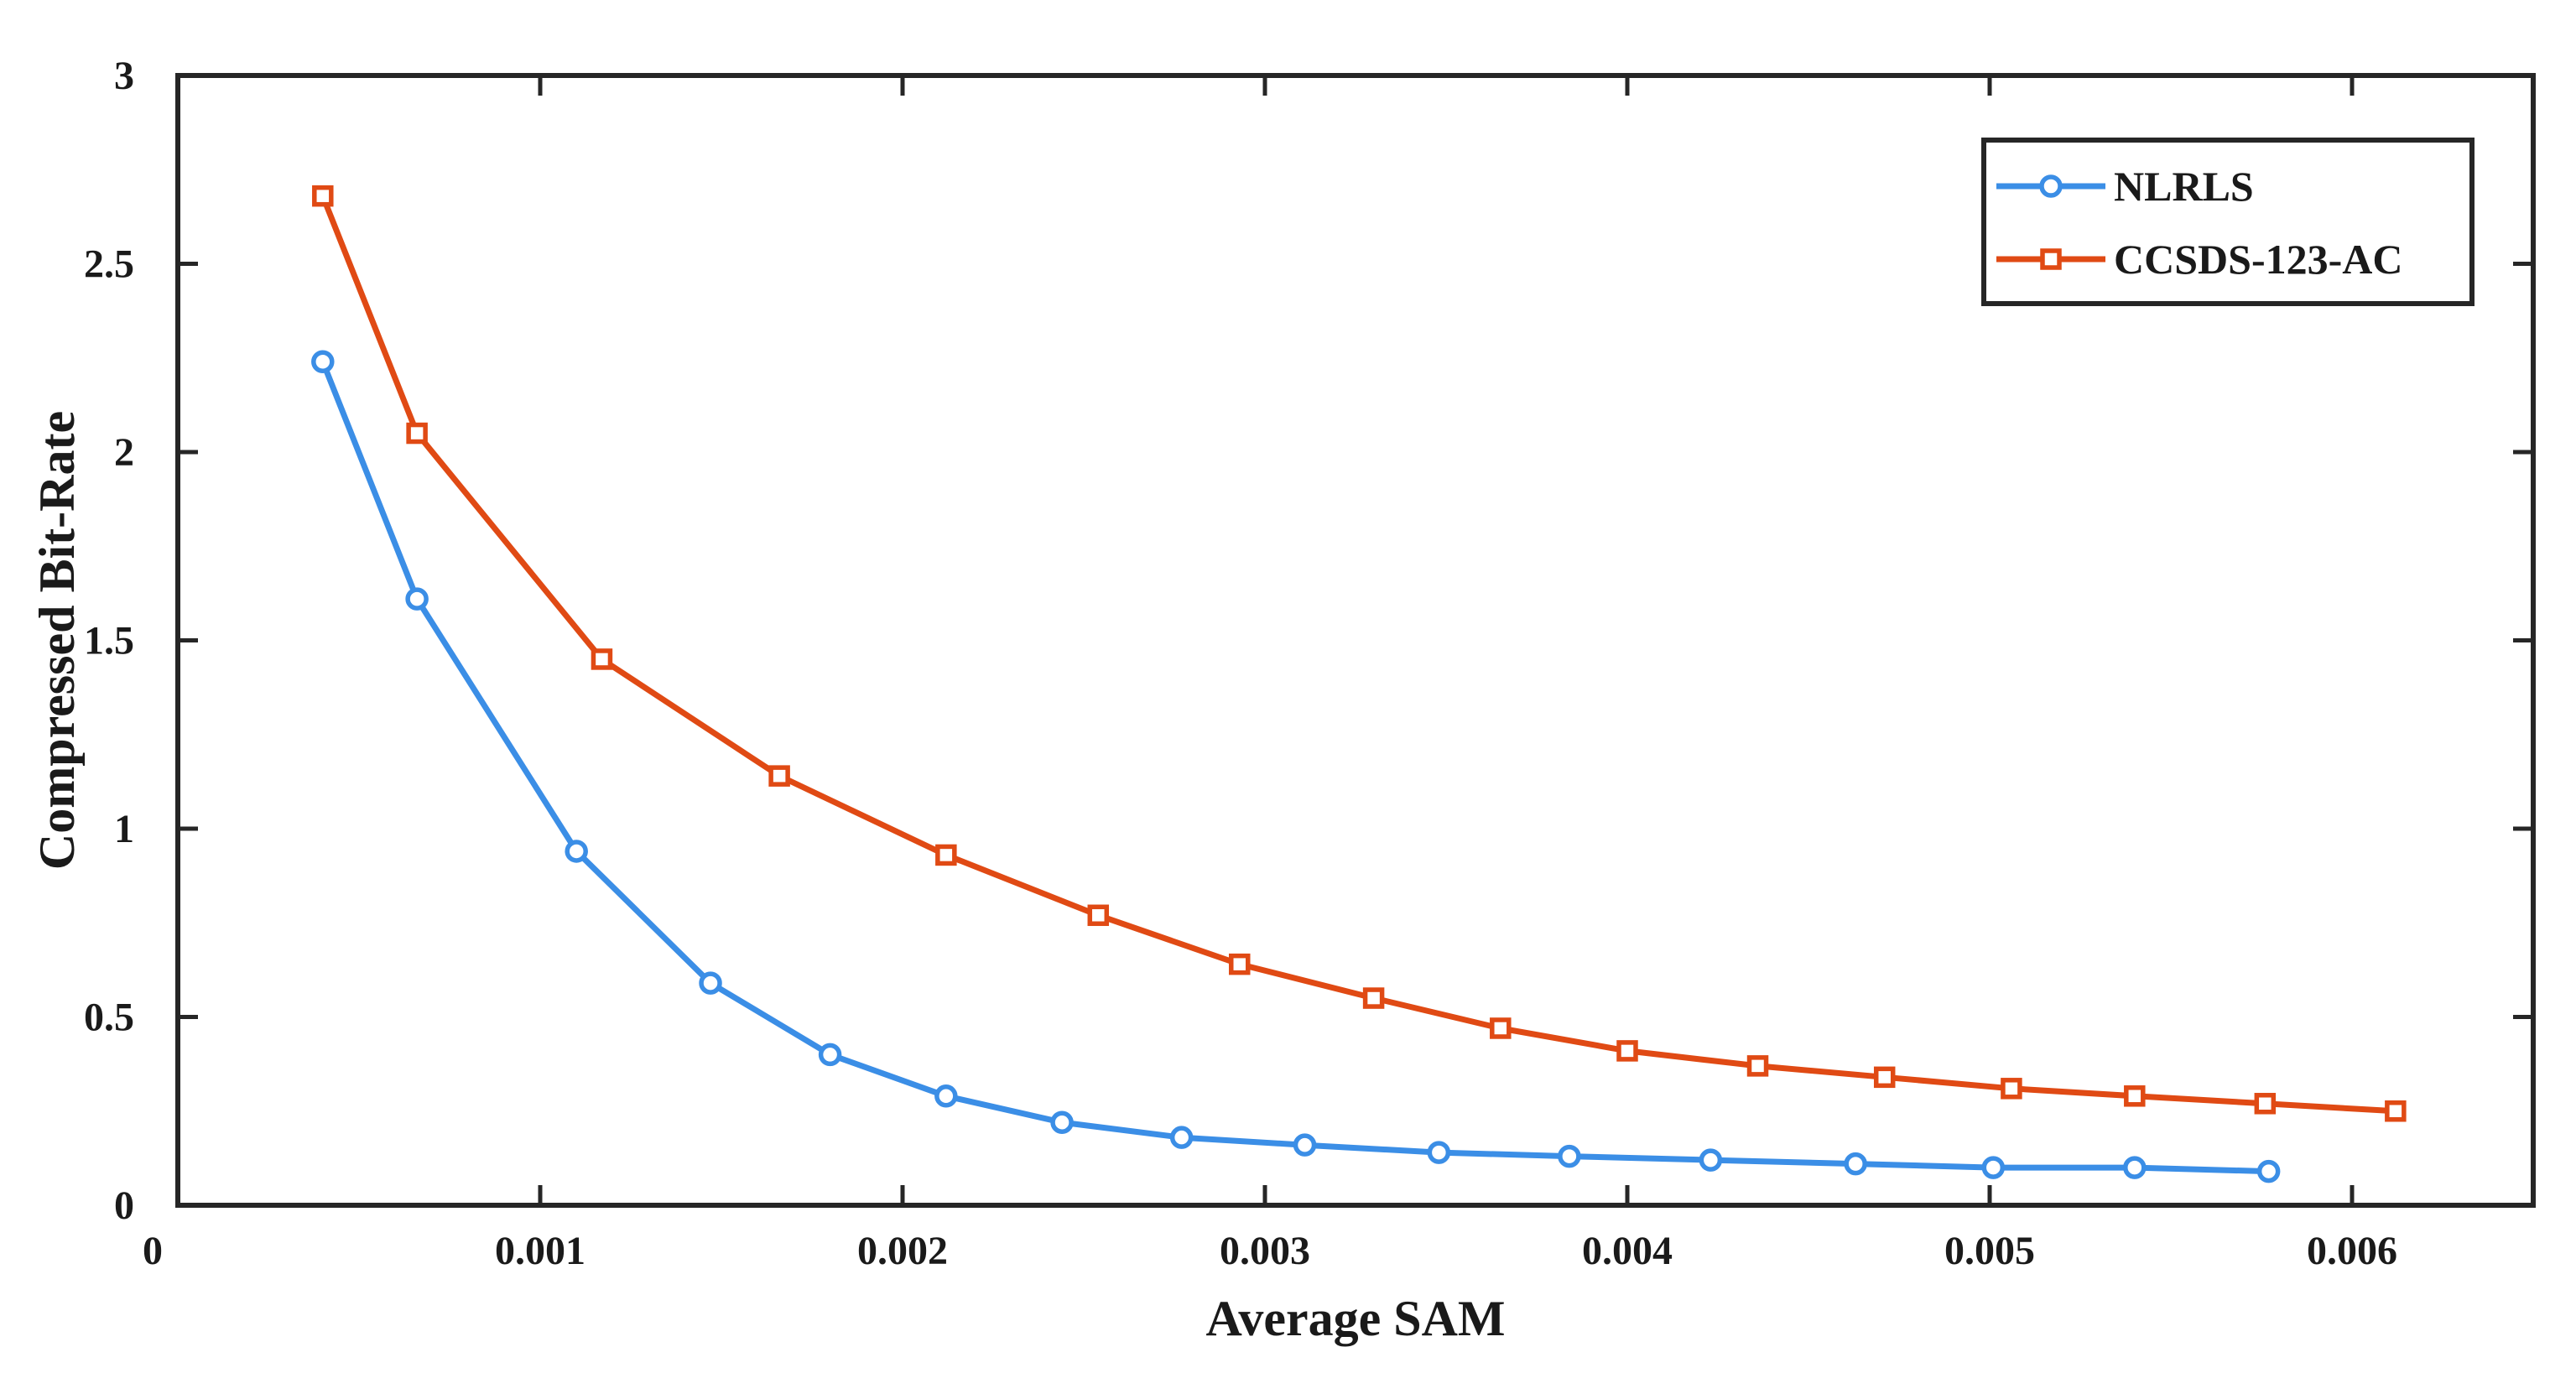 The image size is (2576, 1373). What do you see at coordinates (109, 641) in the screenshot?
I see `y-tick-label: 1.5` at bounding box center [109, 641].